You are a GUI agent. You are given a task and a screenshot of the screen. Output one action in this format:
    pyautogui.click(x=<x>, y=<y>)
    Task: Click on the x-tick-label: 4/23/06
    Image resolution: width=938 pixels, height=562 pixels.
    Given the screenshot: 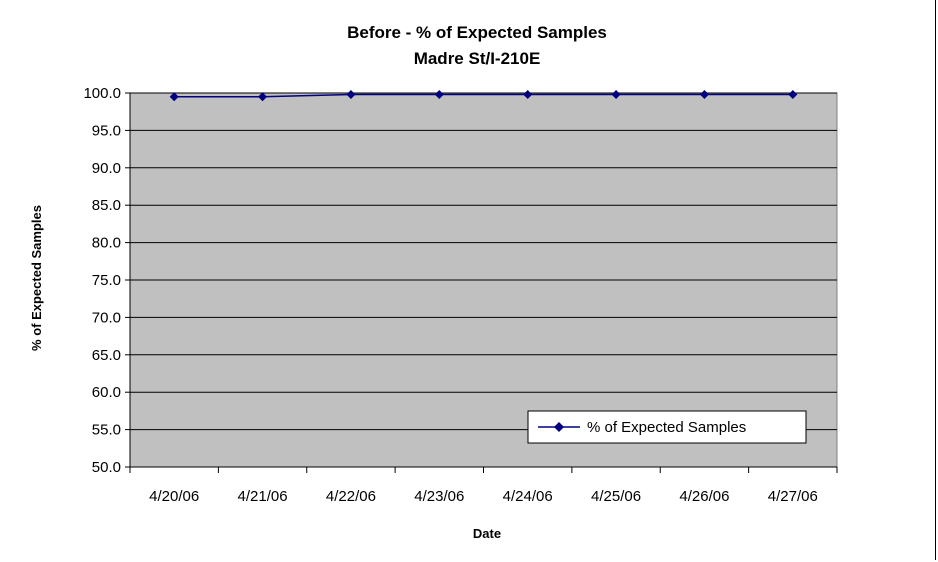 What is the action you would take?
    pyautogui.click(x=439, y=496)
    